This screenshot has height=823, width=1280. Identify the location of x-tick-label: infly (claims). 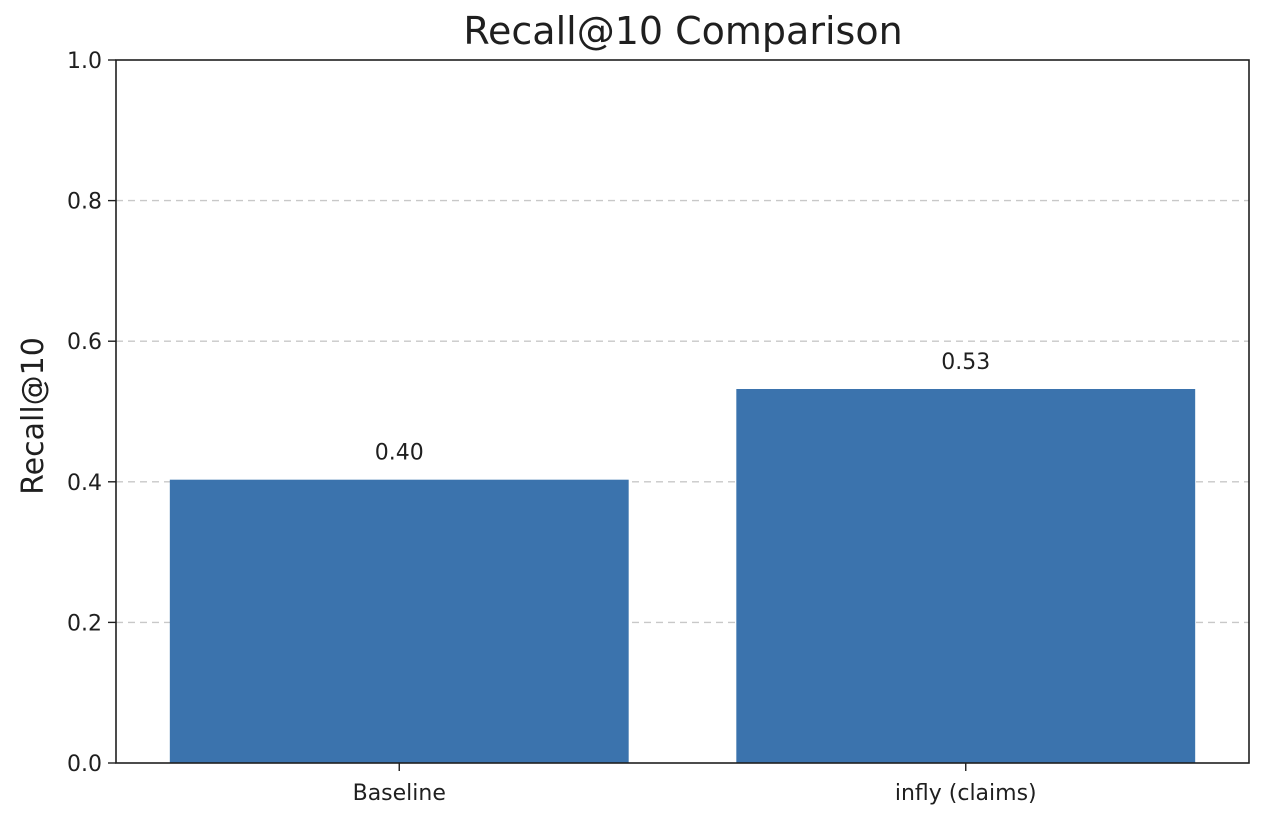
(966, 793).